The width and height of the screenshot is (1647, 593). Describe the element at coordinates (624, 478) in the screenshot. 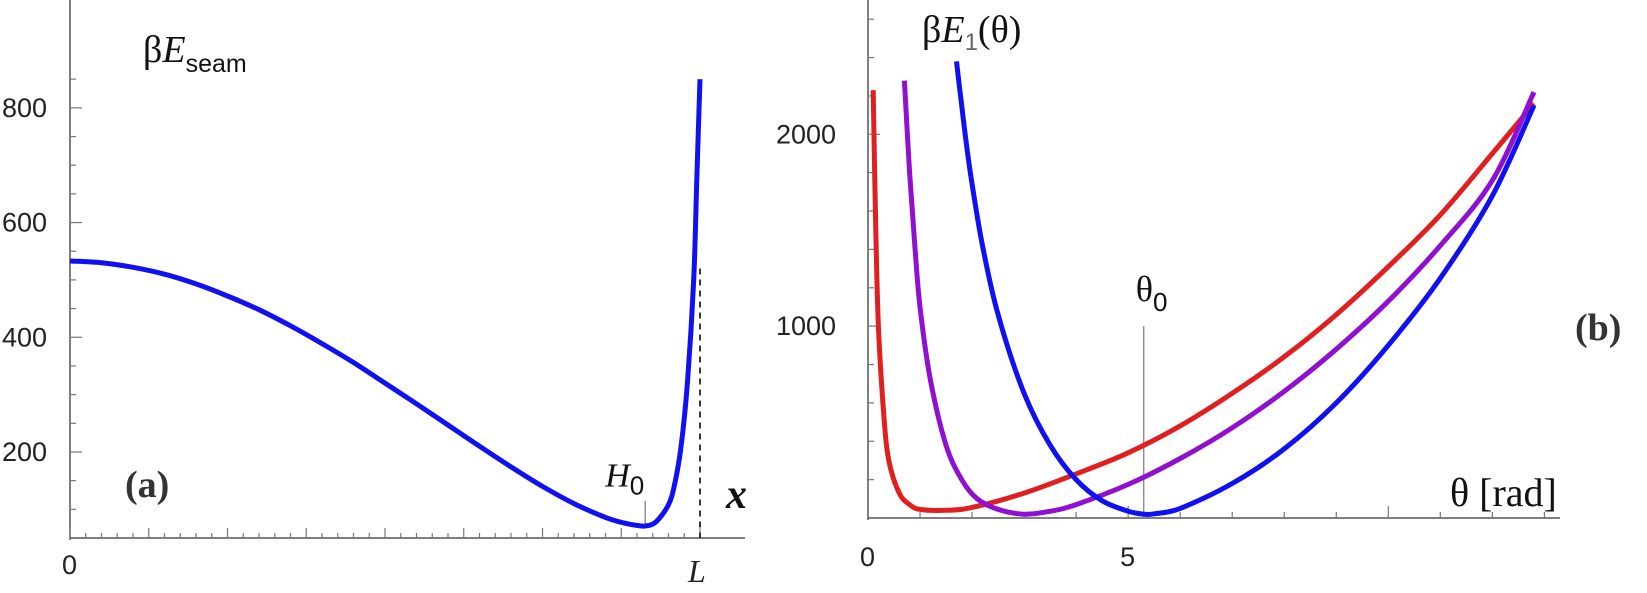

I see `panel-a-h0-label: H0` at that location.